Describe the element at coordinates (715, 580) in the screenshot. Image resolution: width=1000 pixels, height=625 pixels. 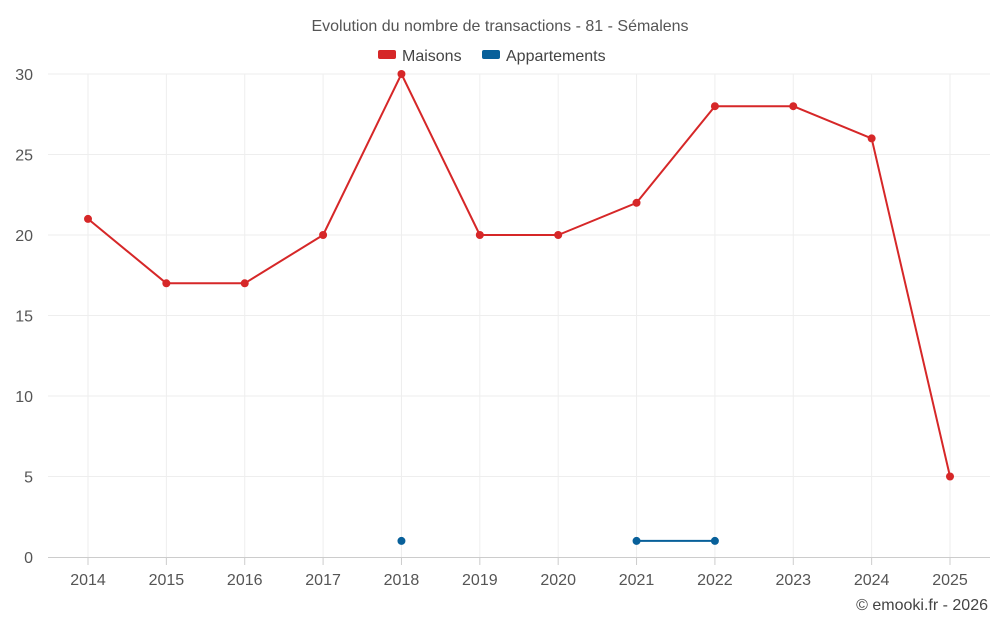
I see `x-tick-label-2022: 2022` at that location.